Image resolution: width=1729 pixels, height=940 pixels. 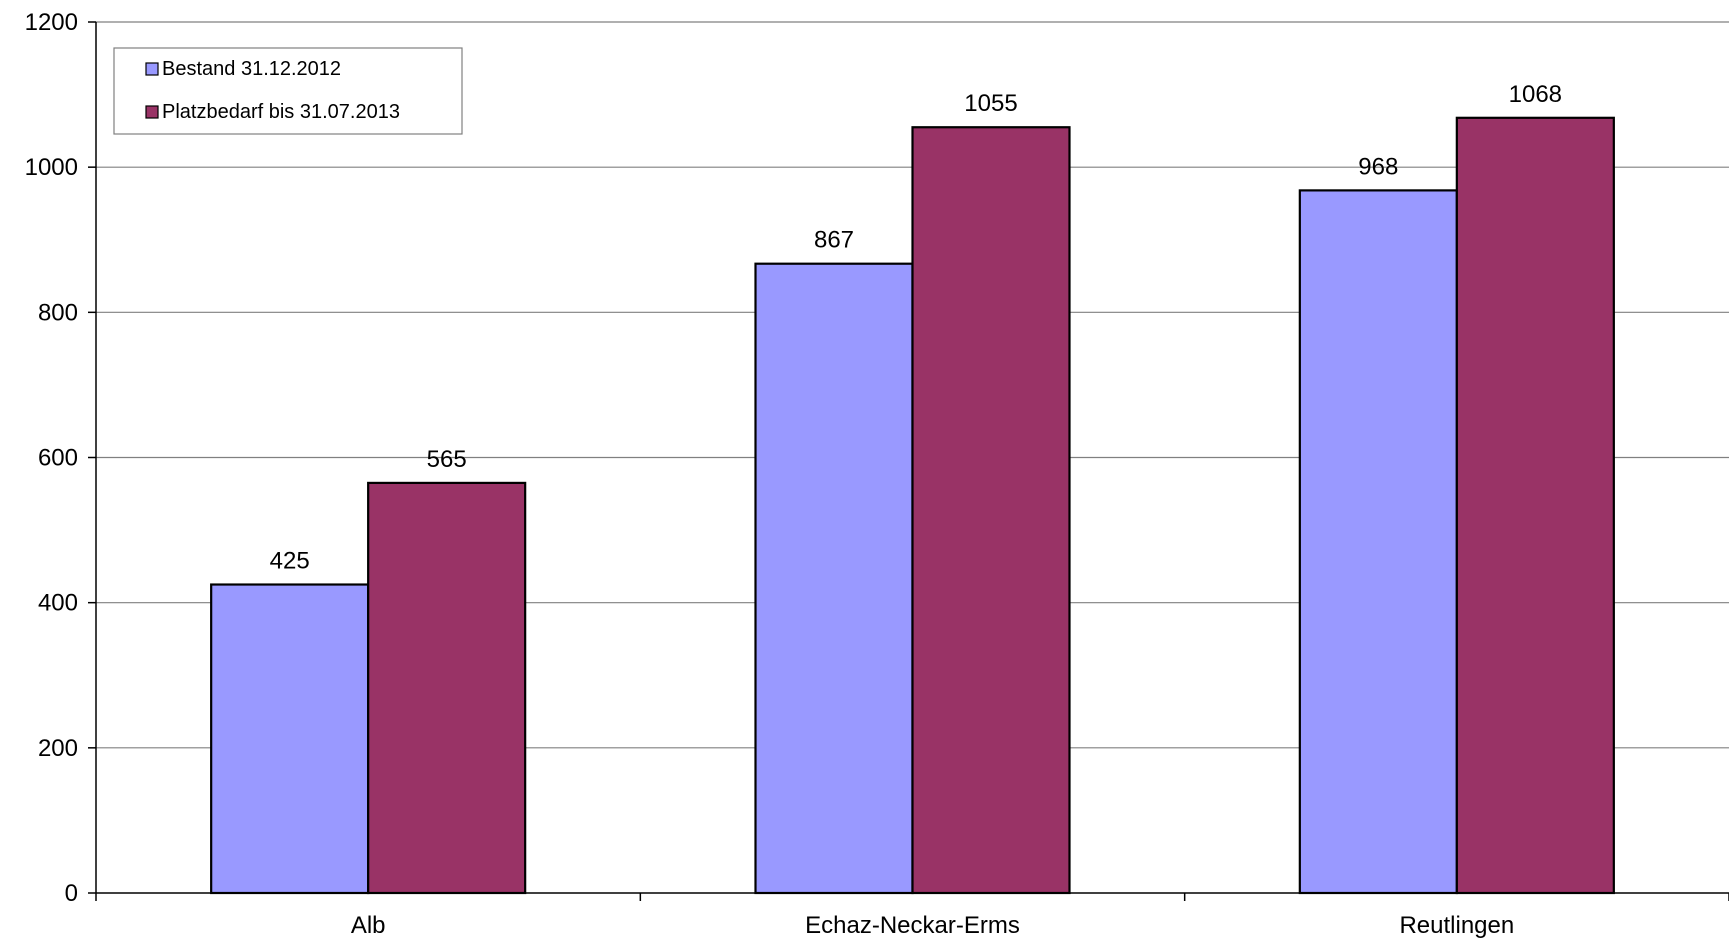 I want to click on x-tick-label: Reutlingen, so click(x=1456, y=925).